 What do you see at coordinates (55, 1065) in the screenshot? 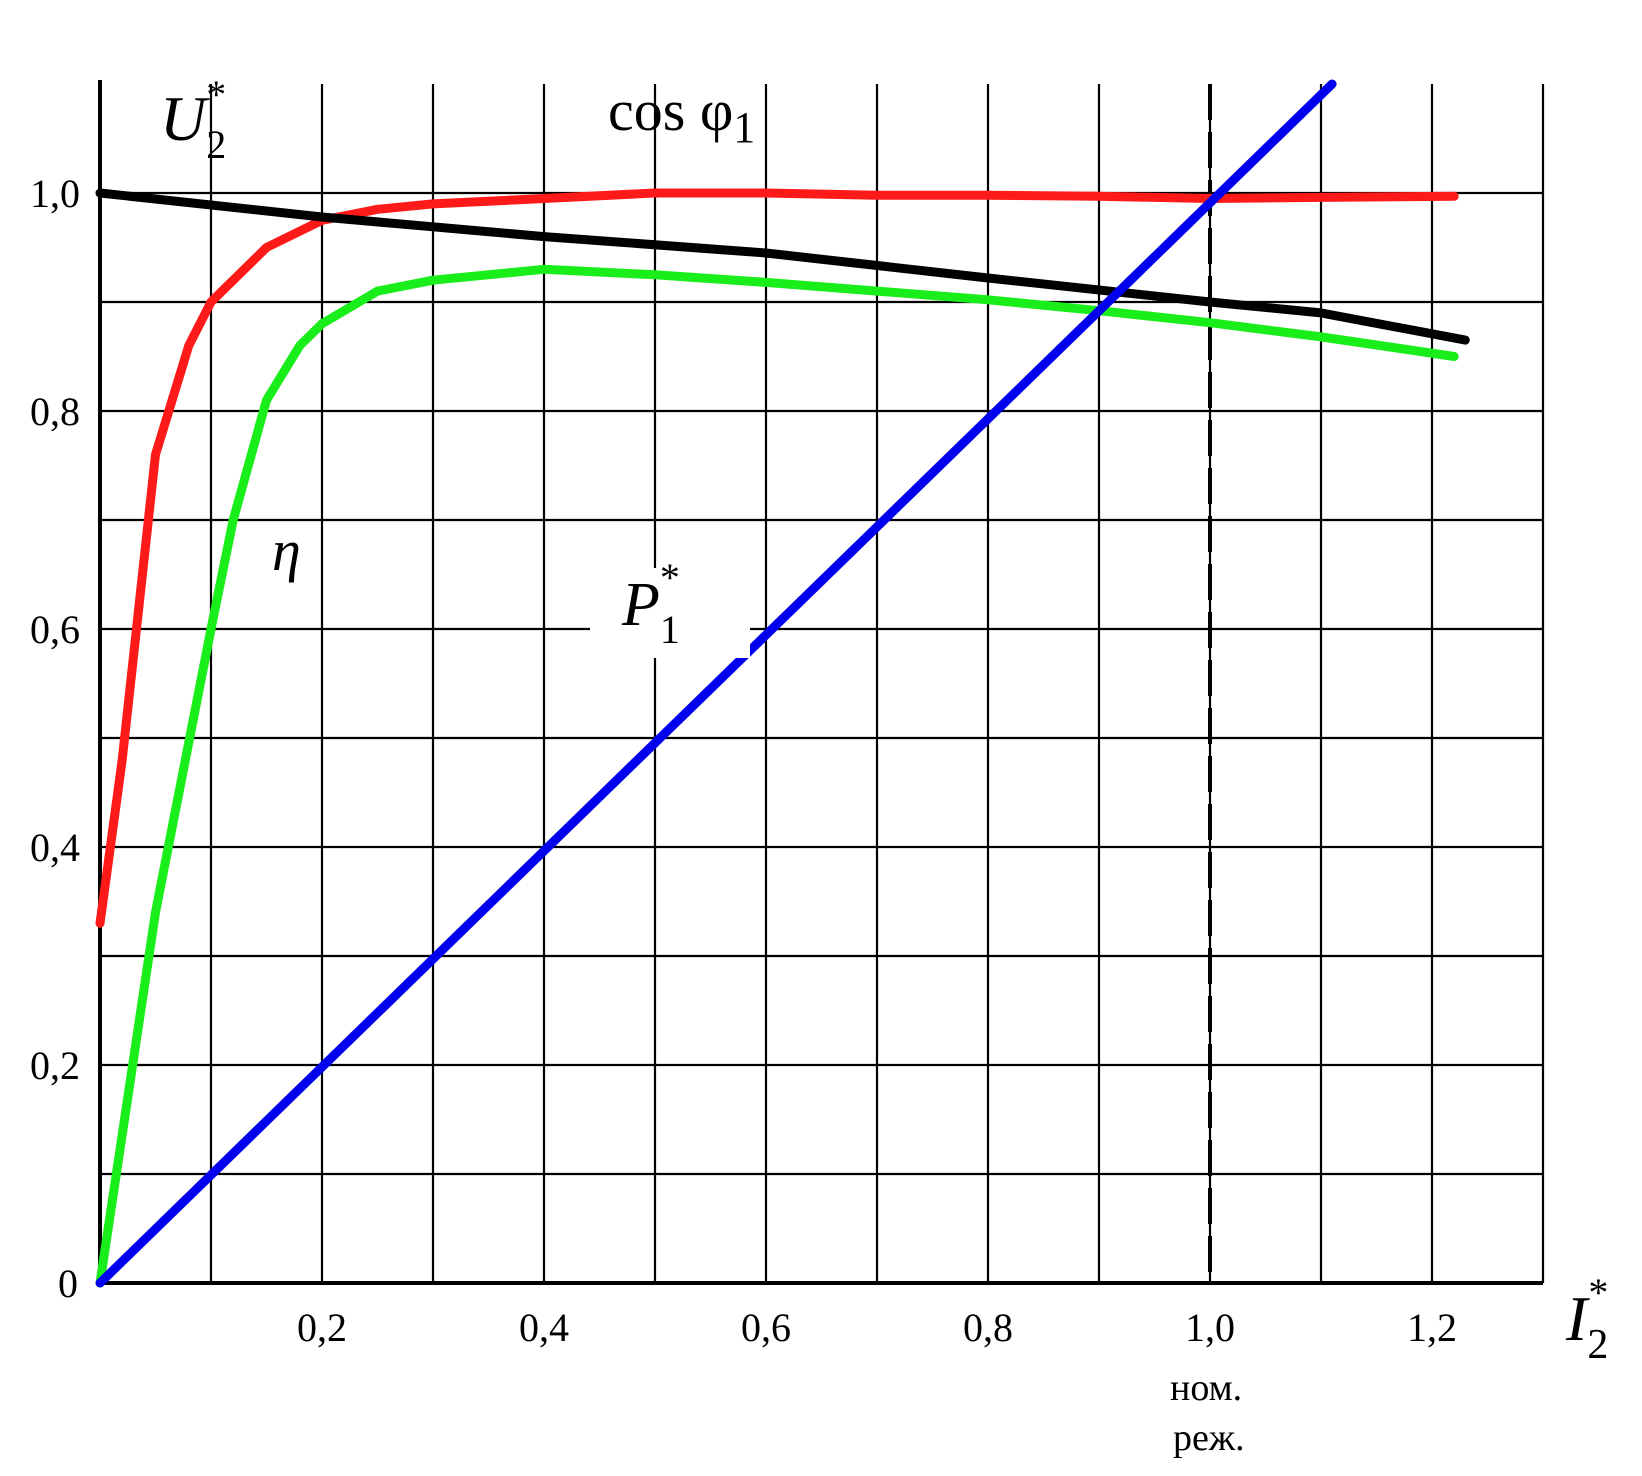
I see `y-tick-label: 0,2` at bounding box center [55, 1065].